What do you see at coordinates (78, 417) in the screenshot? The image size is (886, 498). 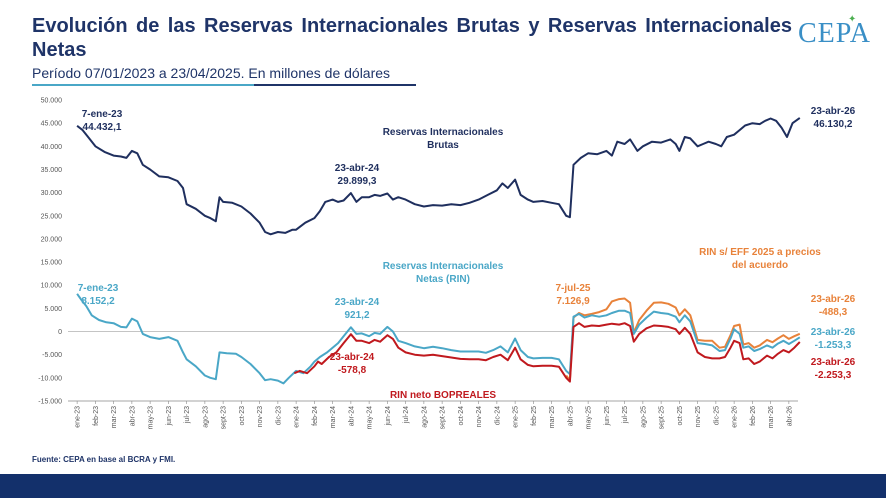 I see `x-tick-label: ene-23` at bounding box center [78, 417].